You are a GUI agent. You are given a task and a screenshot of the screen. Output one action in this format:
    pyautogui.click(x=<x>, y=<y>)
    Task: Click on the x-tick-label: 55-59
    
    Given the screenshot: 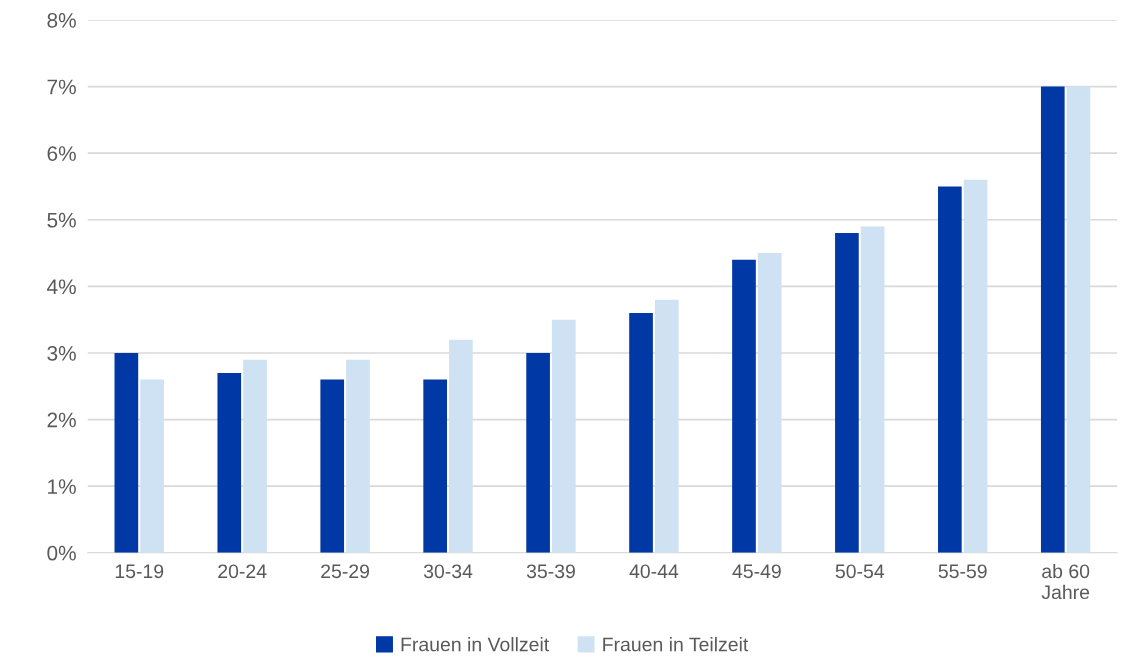 What is the action you would take?
    pyautogui.click(x=962, y=571)
    